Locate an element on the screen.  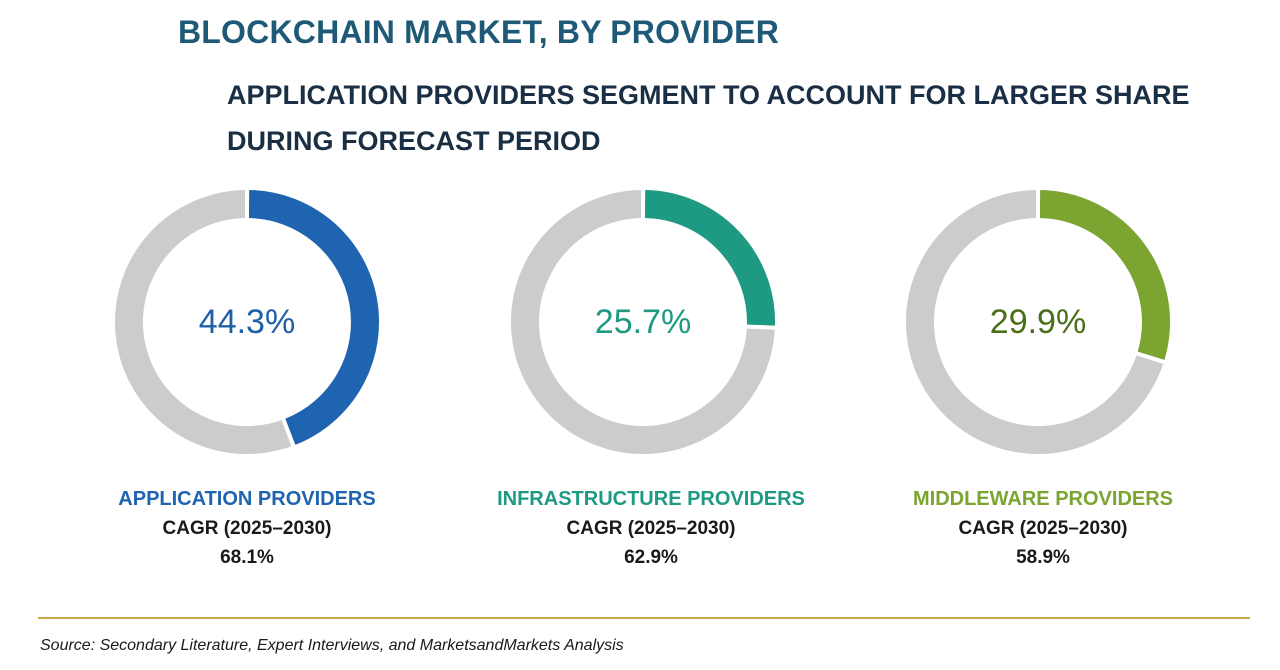
donut-segment-middleware-providers is located at coordinates (1104, 275).